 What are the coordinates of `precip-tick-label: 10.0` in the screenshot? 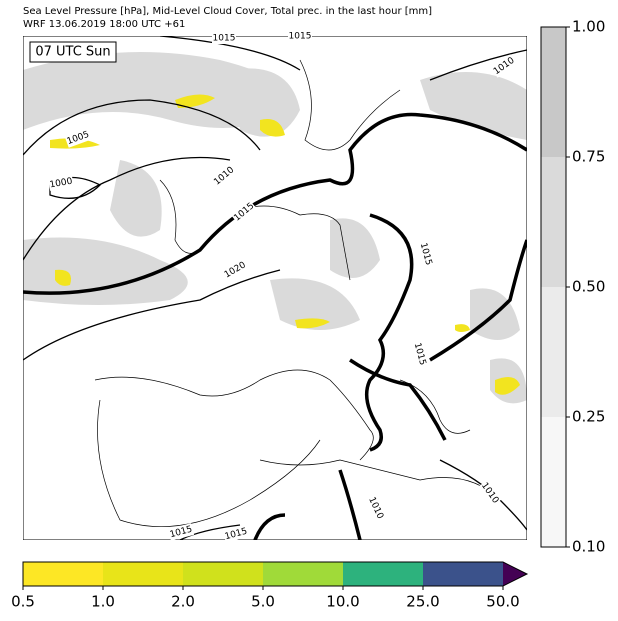 It's located at (342, 602).